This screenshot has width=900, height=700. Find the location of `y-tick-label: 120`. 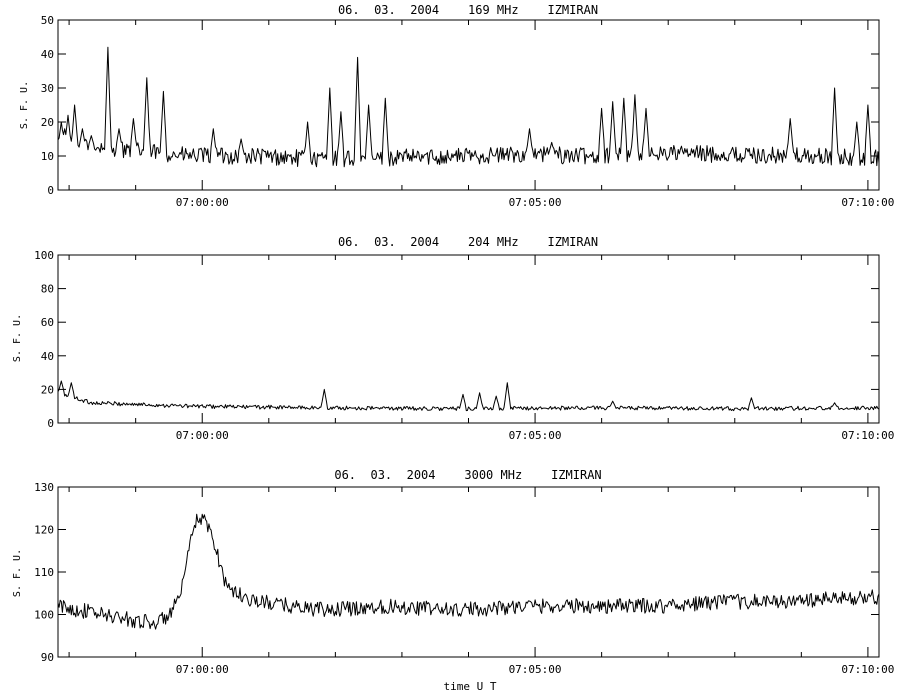

y-tick-label: 120 is located at coordinates (44, 530).